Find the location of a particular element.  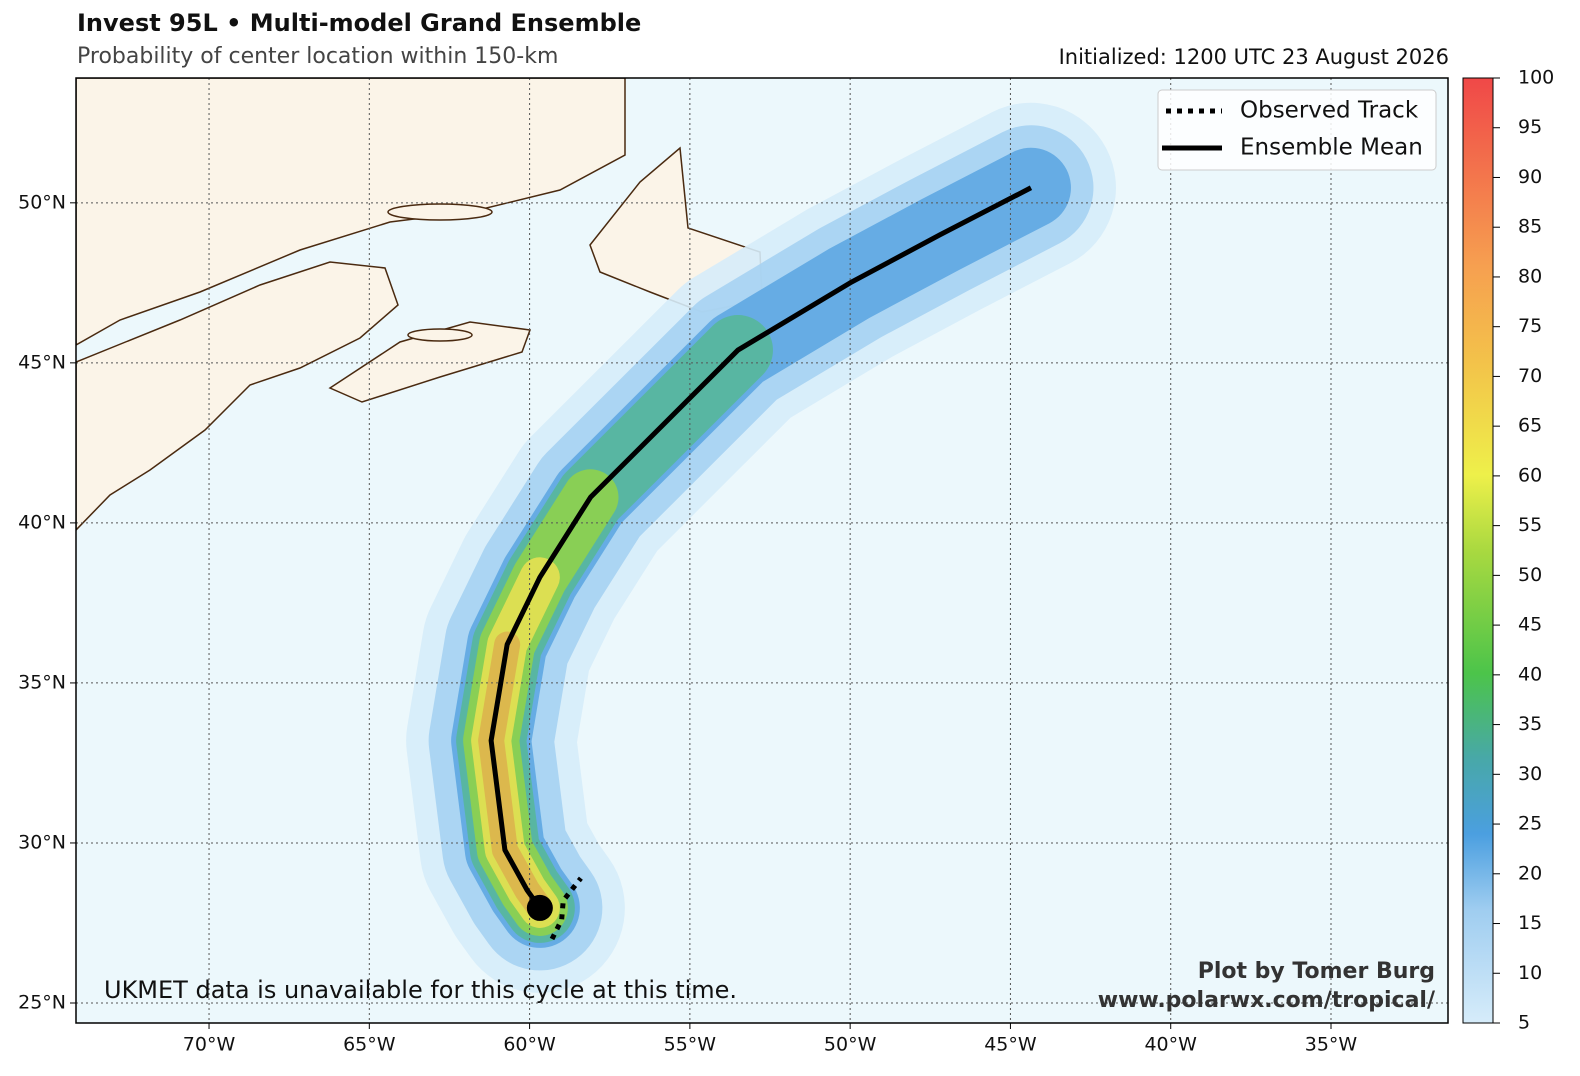

x-tick-label: 45°W is located at coordinates (1010, 1045).